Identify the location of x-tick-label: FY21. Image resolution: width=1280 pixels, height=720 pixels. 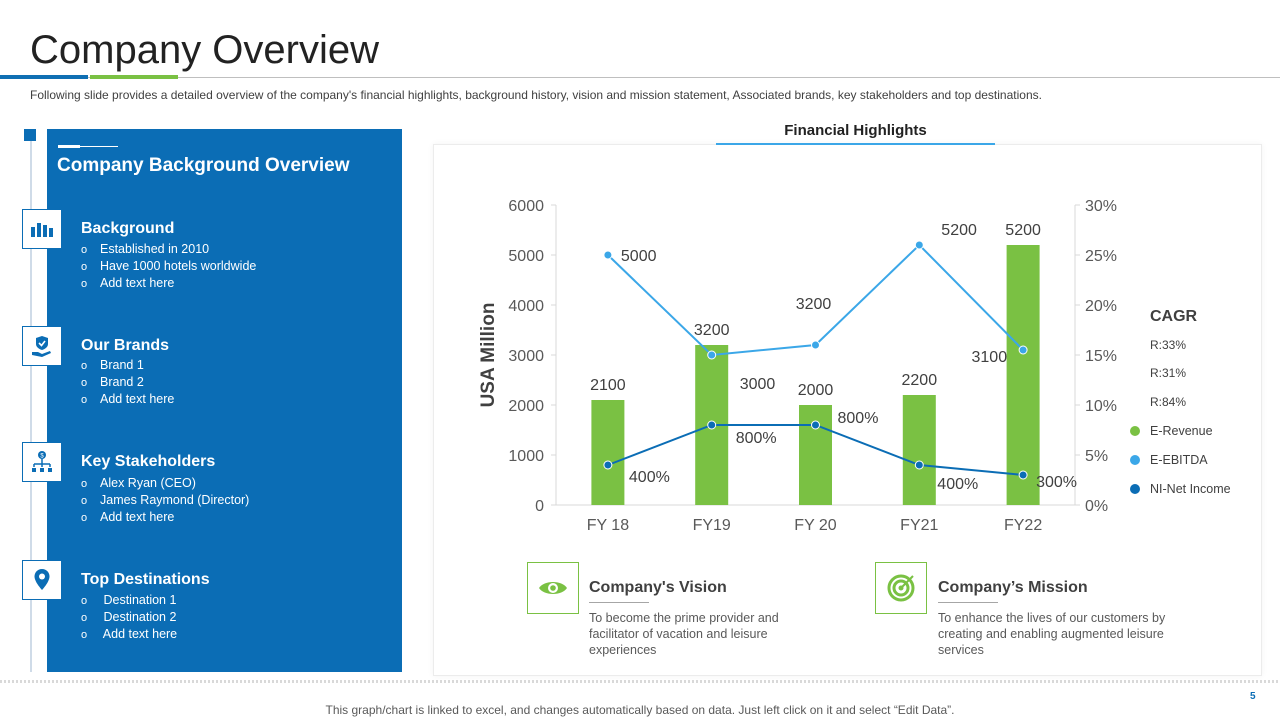
(919, 525).